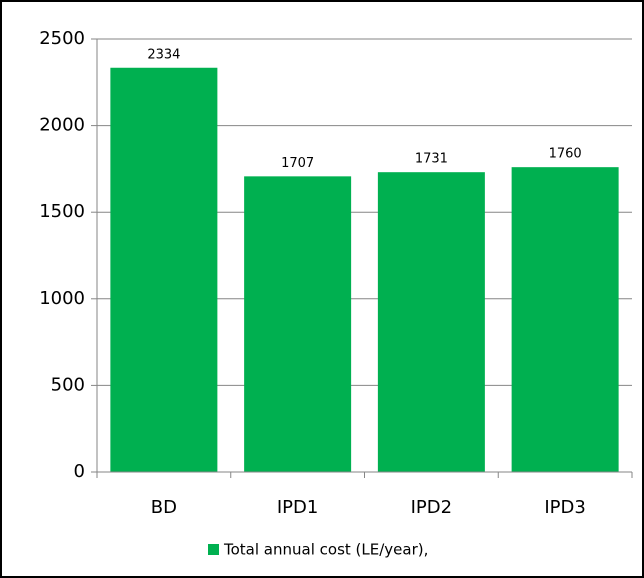 This screenshot has width=644, height=578. I want to click on y-tick-label: 1500, so click(62, 211).